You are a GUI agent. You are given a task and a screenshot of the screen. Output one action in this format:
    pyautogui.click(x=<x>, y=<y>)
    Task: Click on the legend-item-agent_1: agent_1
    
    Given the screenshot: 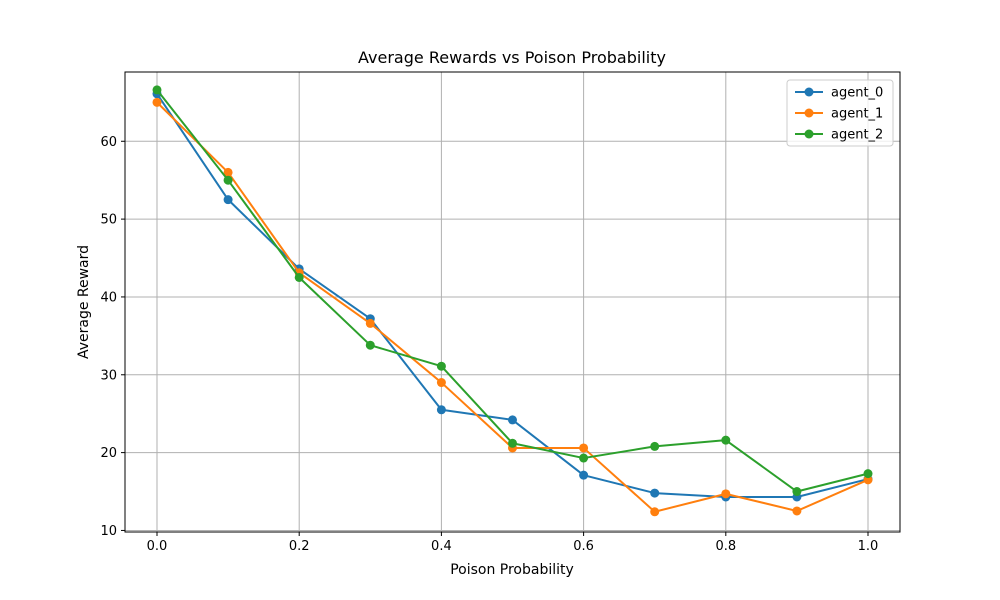 What is the action you would take?
    pyautogui.click(x=839, y=114)
    